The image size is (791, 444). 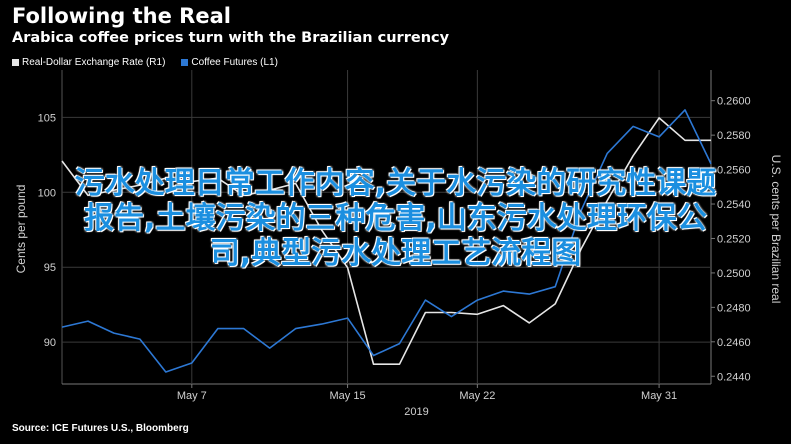 I want to click on right-tick-label: 0.2580, so click(x=734, y=136).